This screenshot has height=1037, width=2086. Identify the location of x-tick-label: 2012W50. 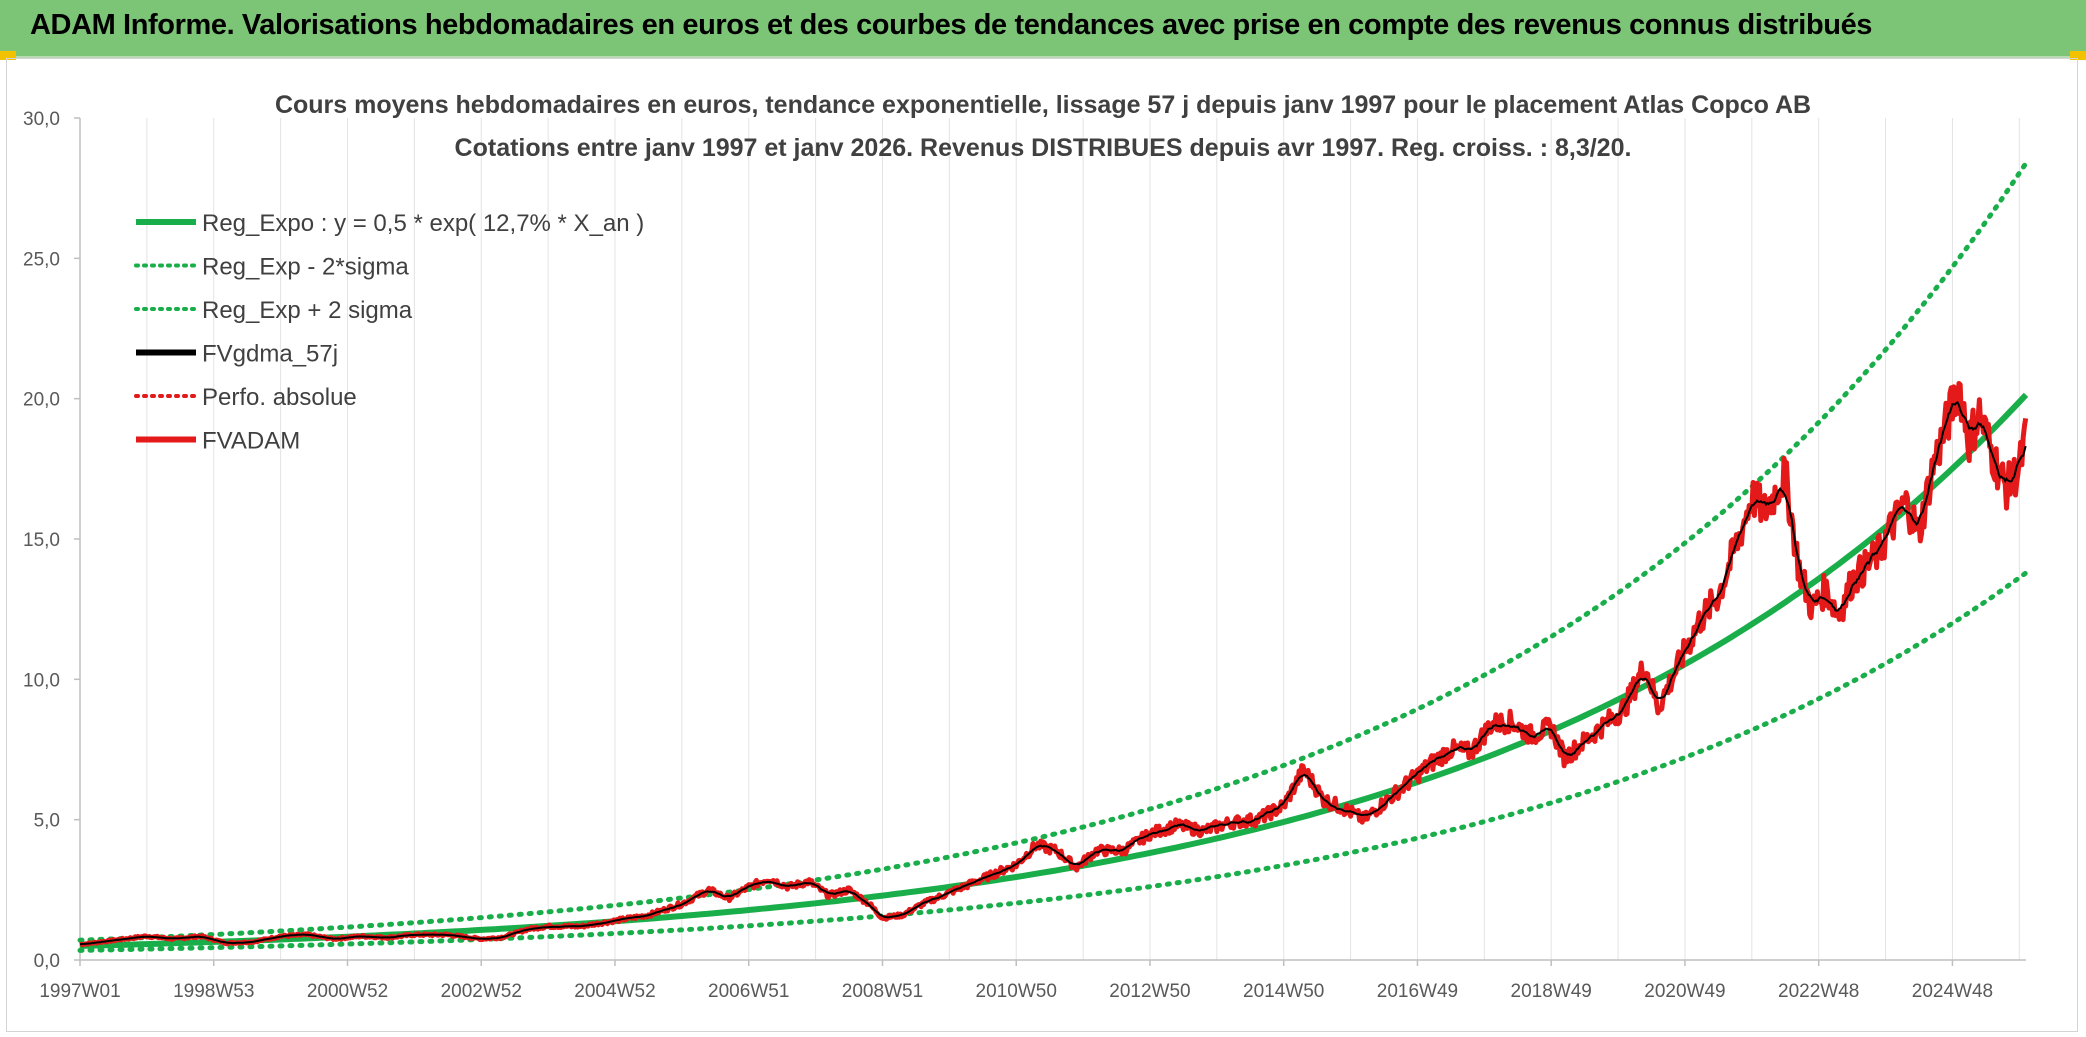
(1149, 991).